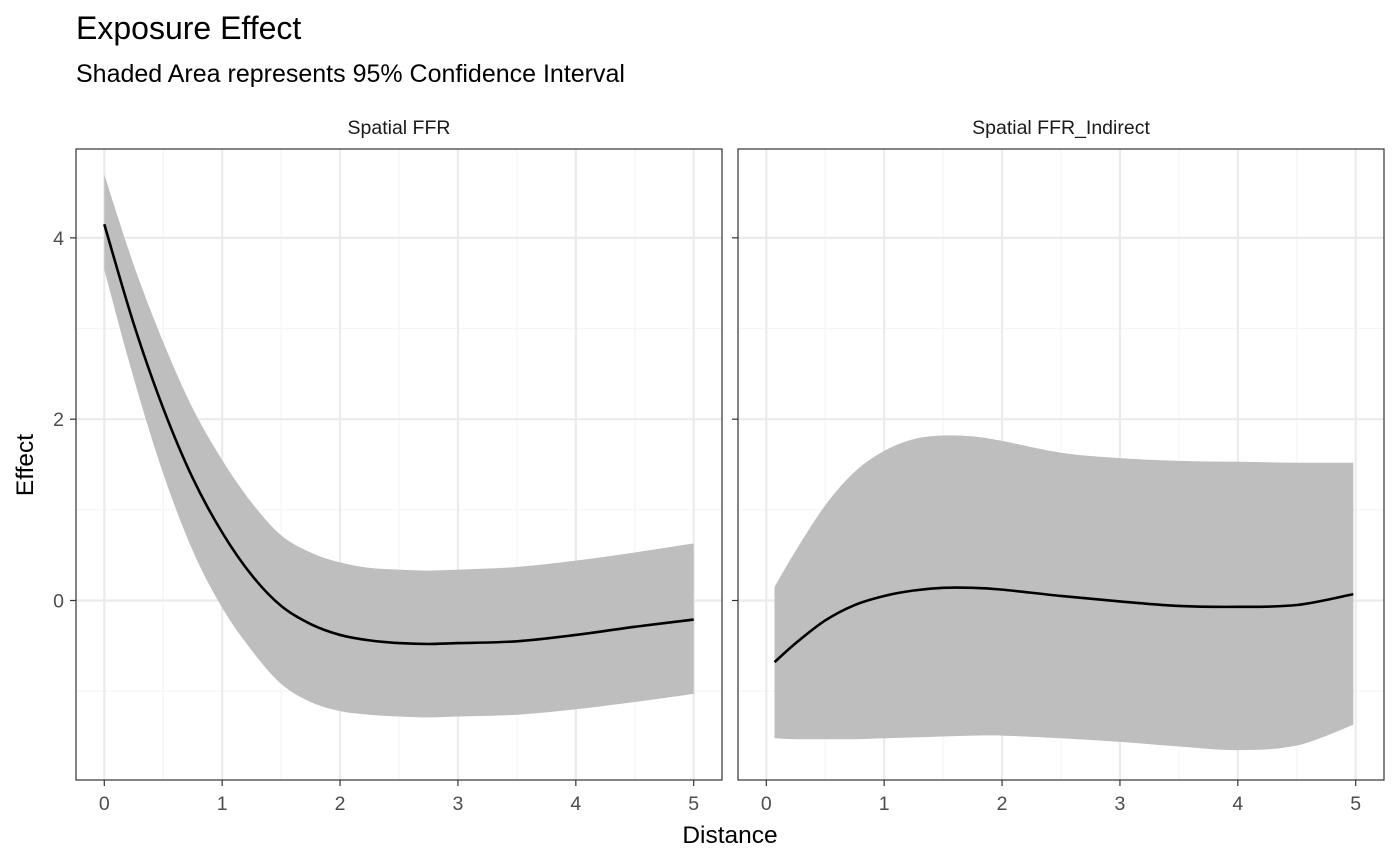 The width and height of the screenshot is (1400, 865). What do you see at coordinates (1061, 128) in the screenshot?
I see `panel-strip-label: Spatial FFR_Indirect` at bounding box center [1061, 128].